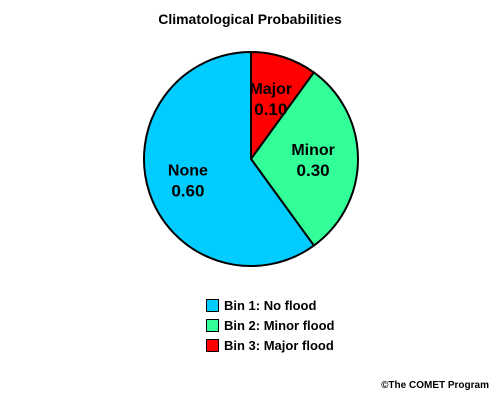 Image resolution: width=500 pixels, height=400 pixels. What do you see at coordinates (270, 89) in the screenshot?
I see `slice-label-major: Major` at bounding box center [270, 89].